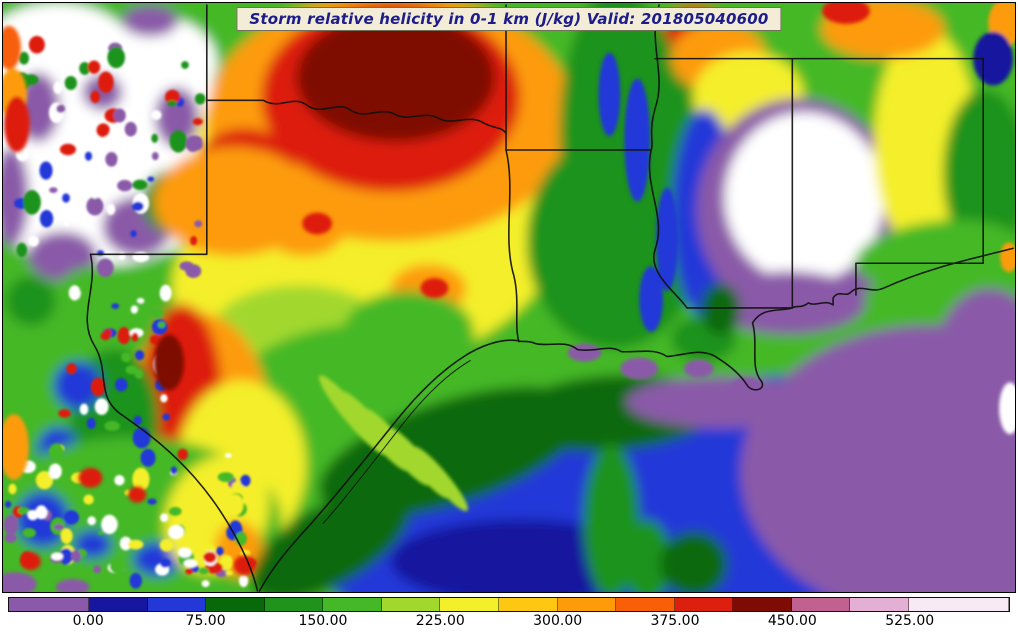 This screenshot has width=1018, height=633. What do you see at coordinates (440, 621) in the screenshot?
I see `colorbar-tick-label: 225.00` at bounding box center [440, 621].